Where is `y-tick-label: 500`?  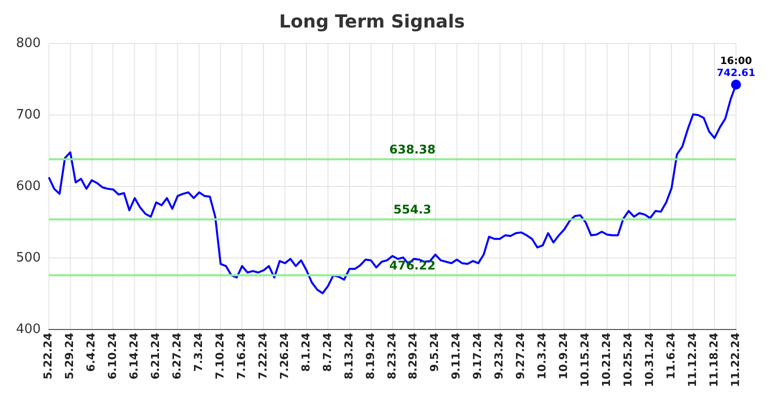 y-tick-label: 500 is located at coordinates (28, 258).